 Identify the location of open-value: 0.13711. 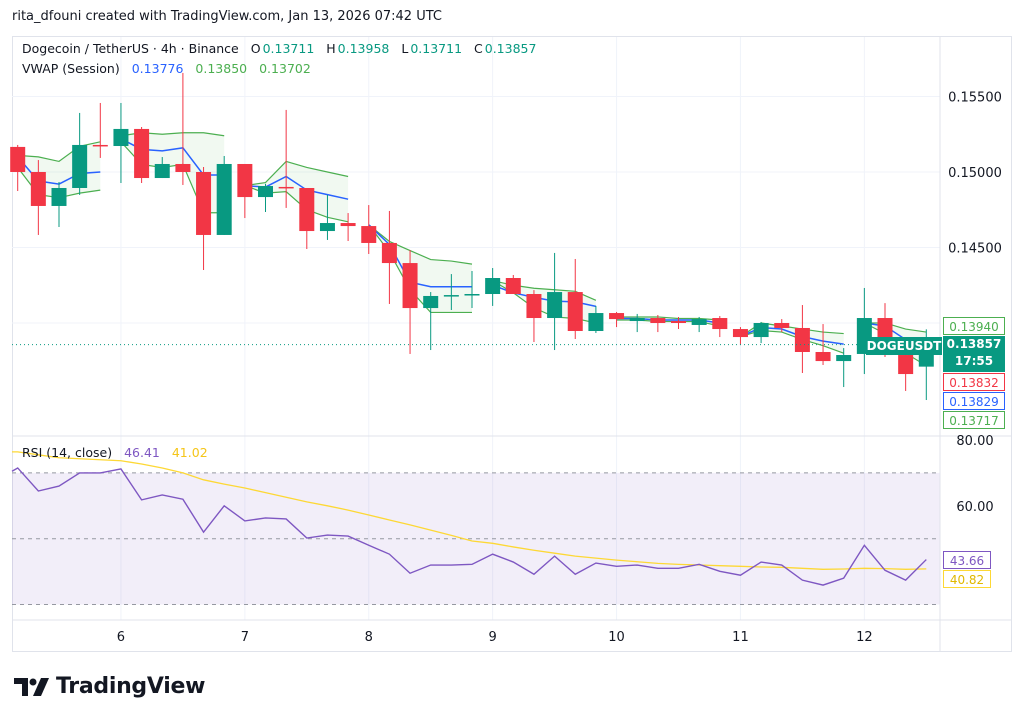
(288, 48).